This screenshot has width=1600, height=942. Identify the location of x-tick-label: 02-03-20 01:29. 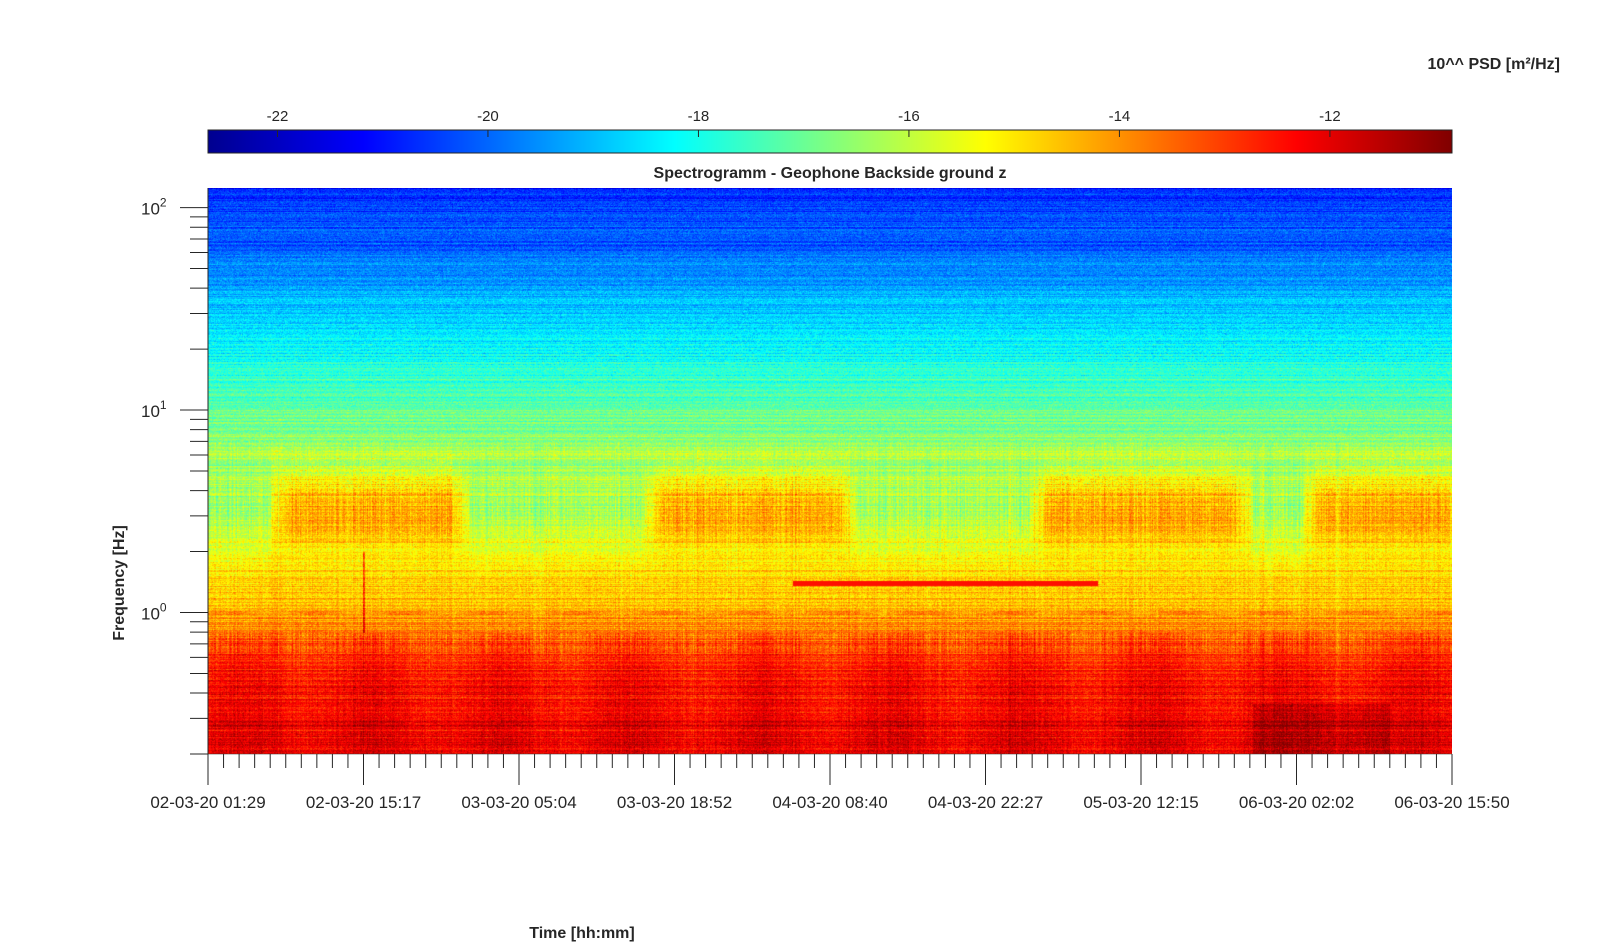
(207, 802).